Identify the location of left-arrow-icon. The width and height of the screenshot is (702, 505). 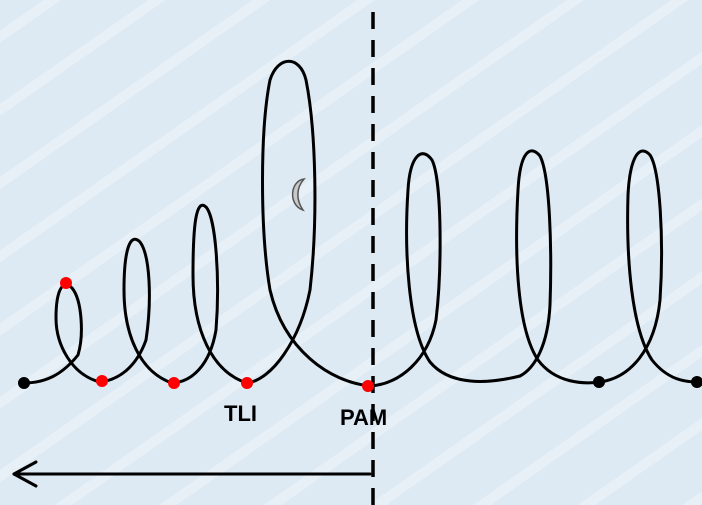
(192, 474).